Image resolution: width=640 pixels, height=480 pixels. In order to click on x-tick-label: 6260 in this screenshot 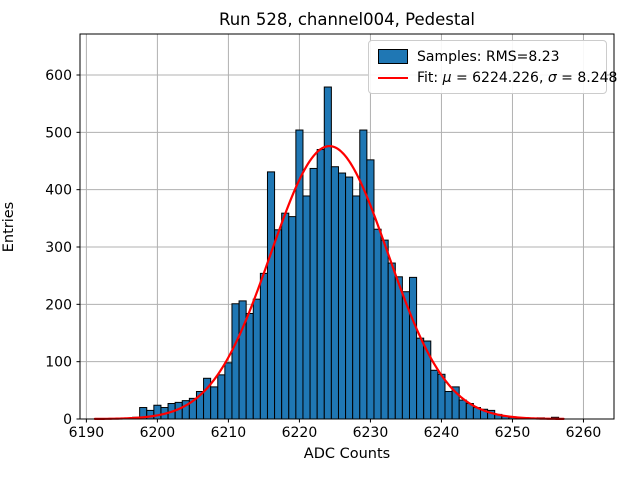, I will do `click(584, 433)`.